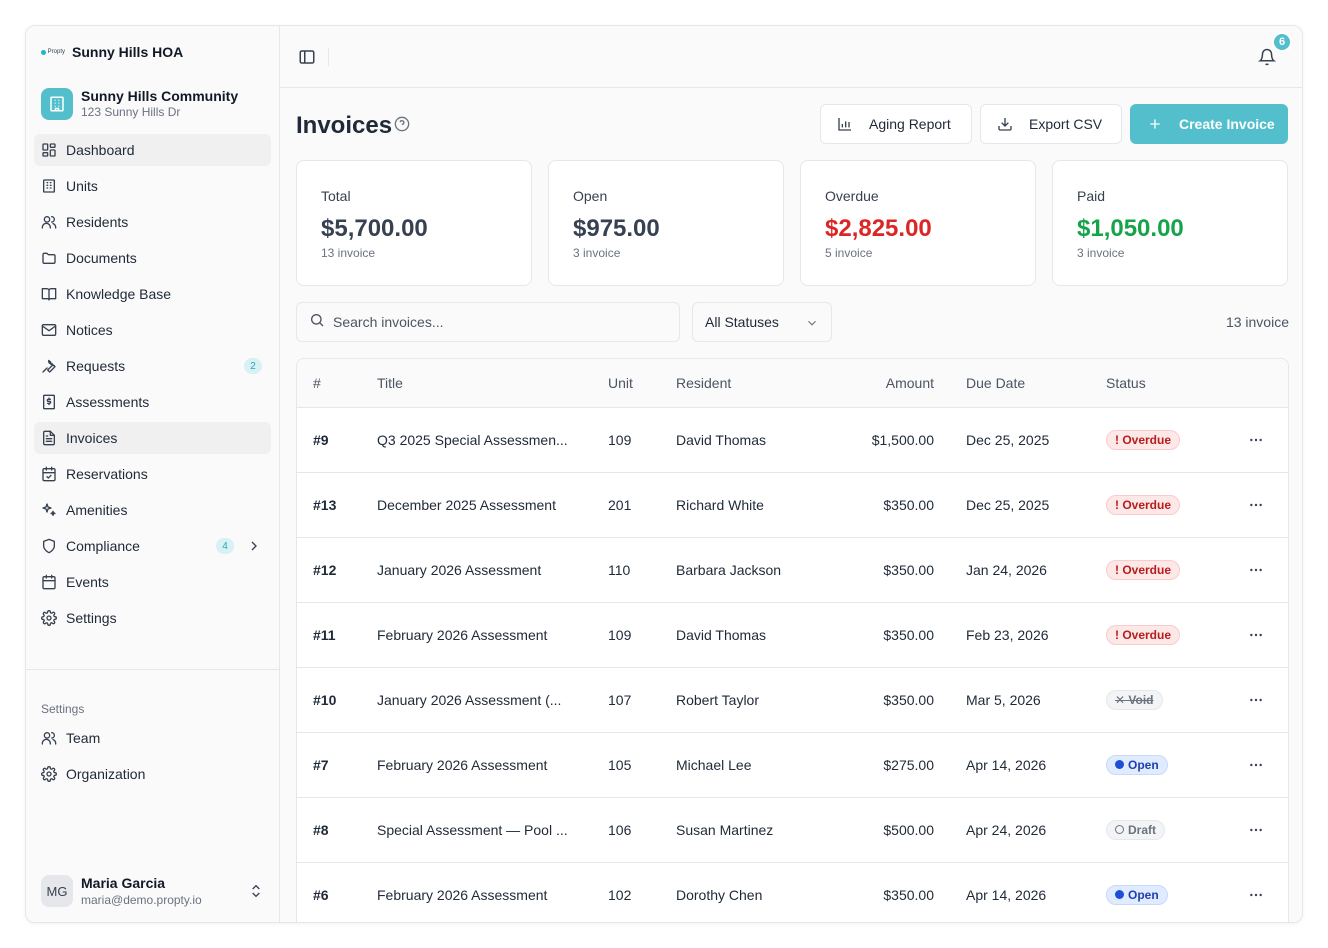 The height and width of the screenshot is (948, 1328). Describe the element at coordinates (492, 505) in the screenshot. I see `invoice-title: December 2025 Assessment` at that location.